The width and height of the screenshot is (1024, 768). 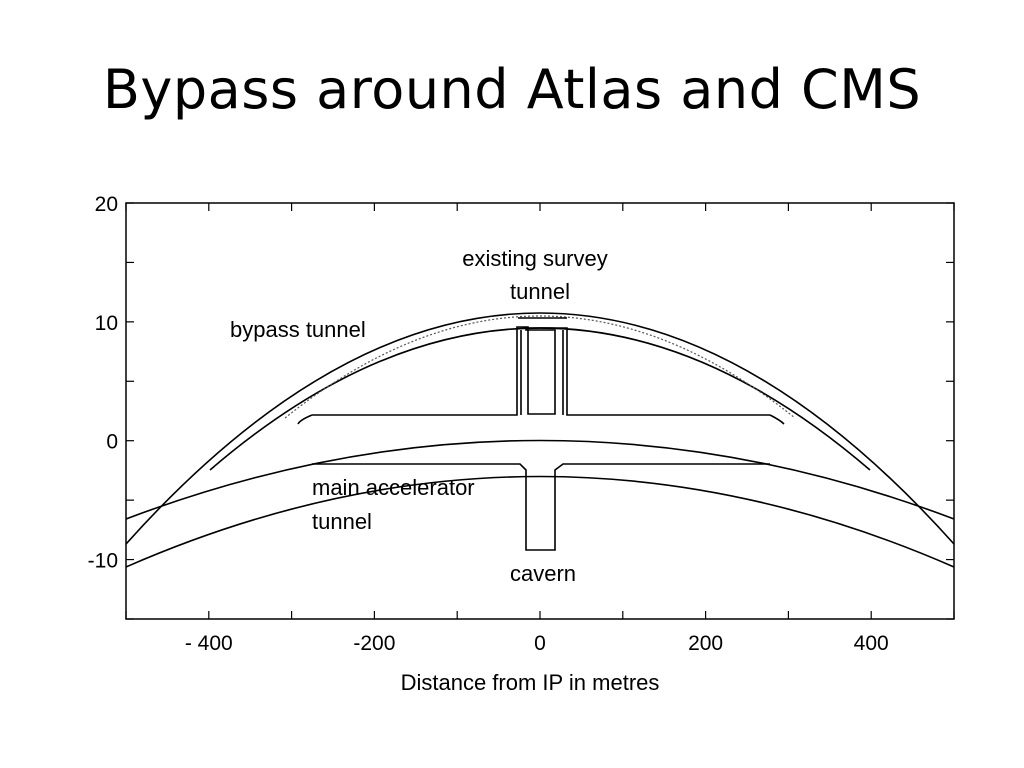 I want to click on y-tick-label: 20, so click(x=106, y=204).